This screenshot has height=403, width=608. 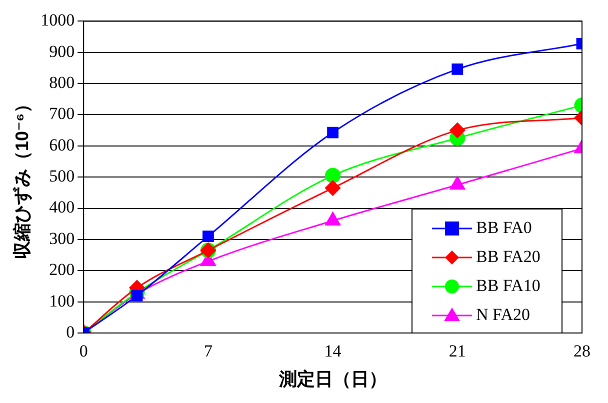 I want to click on x-tick-label: 14, so click(x=333, y=351).